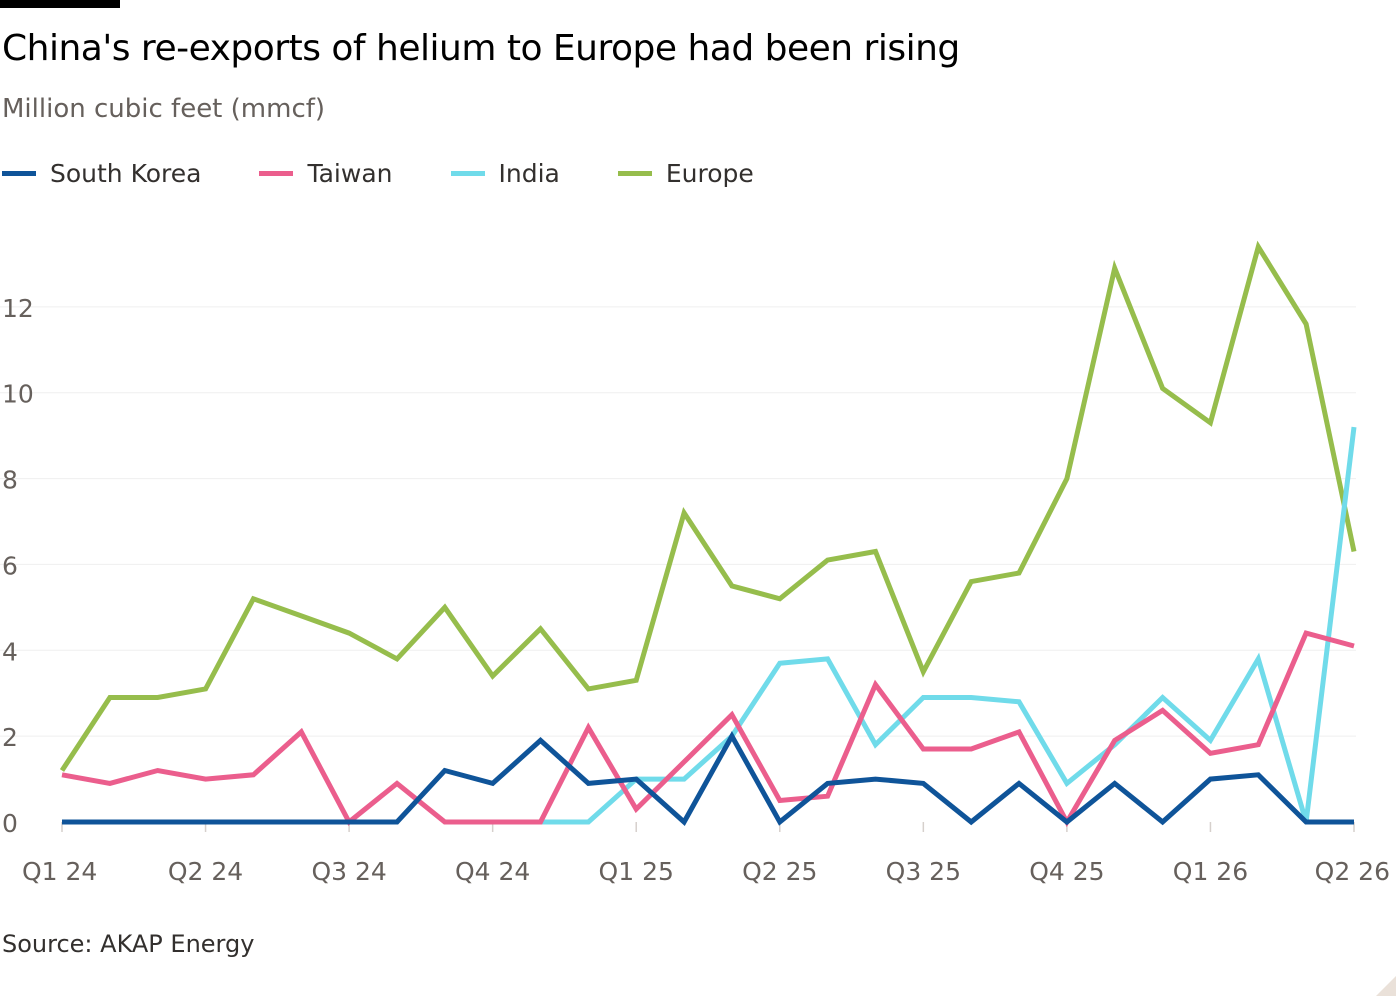  Describe the element at coordinates (10, 823) in the screenshot. I see `y-tick-label: 0` at that location.